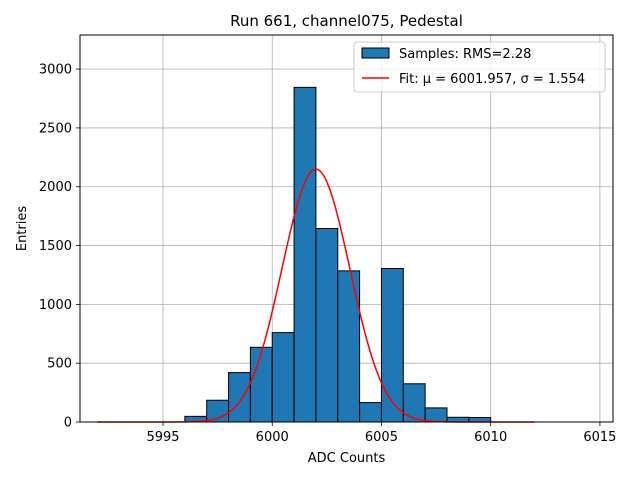  What do you see at coordinates (492, 79) in the screenshot?
I see `legend-fit-label: Fit: μ = 6001.957, σ = 1.554` at bounding box center [492, 79].